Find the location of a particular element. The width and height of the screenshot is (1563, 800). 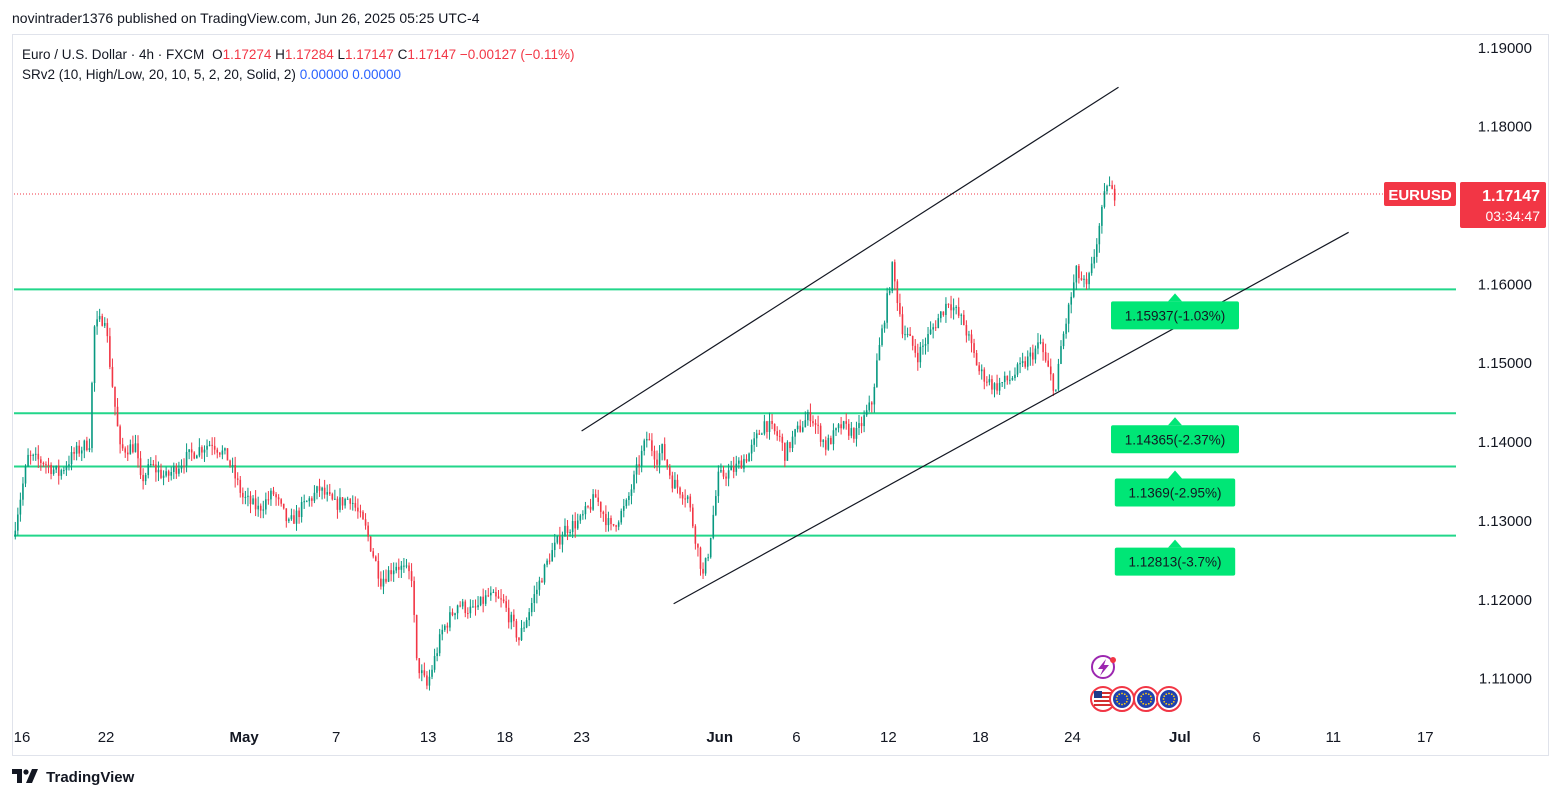

level-label-box is located at coordinates (1175, 492).